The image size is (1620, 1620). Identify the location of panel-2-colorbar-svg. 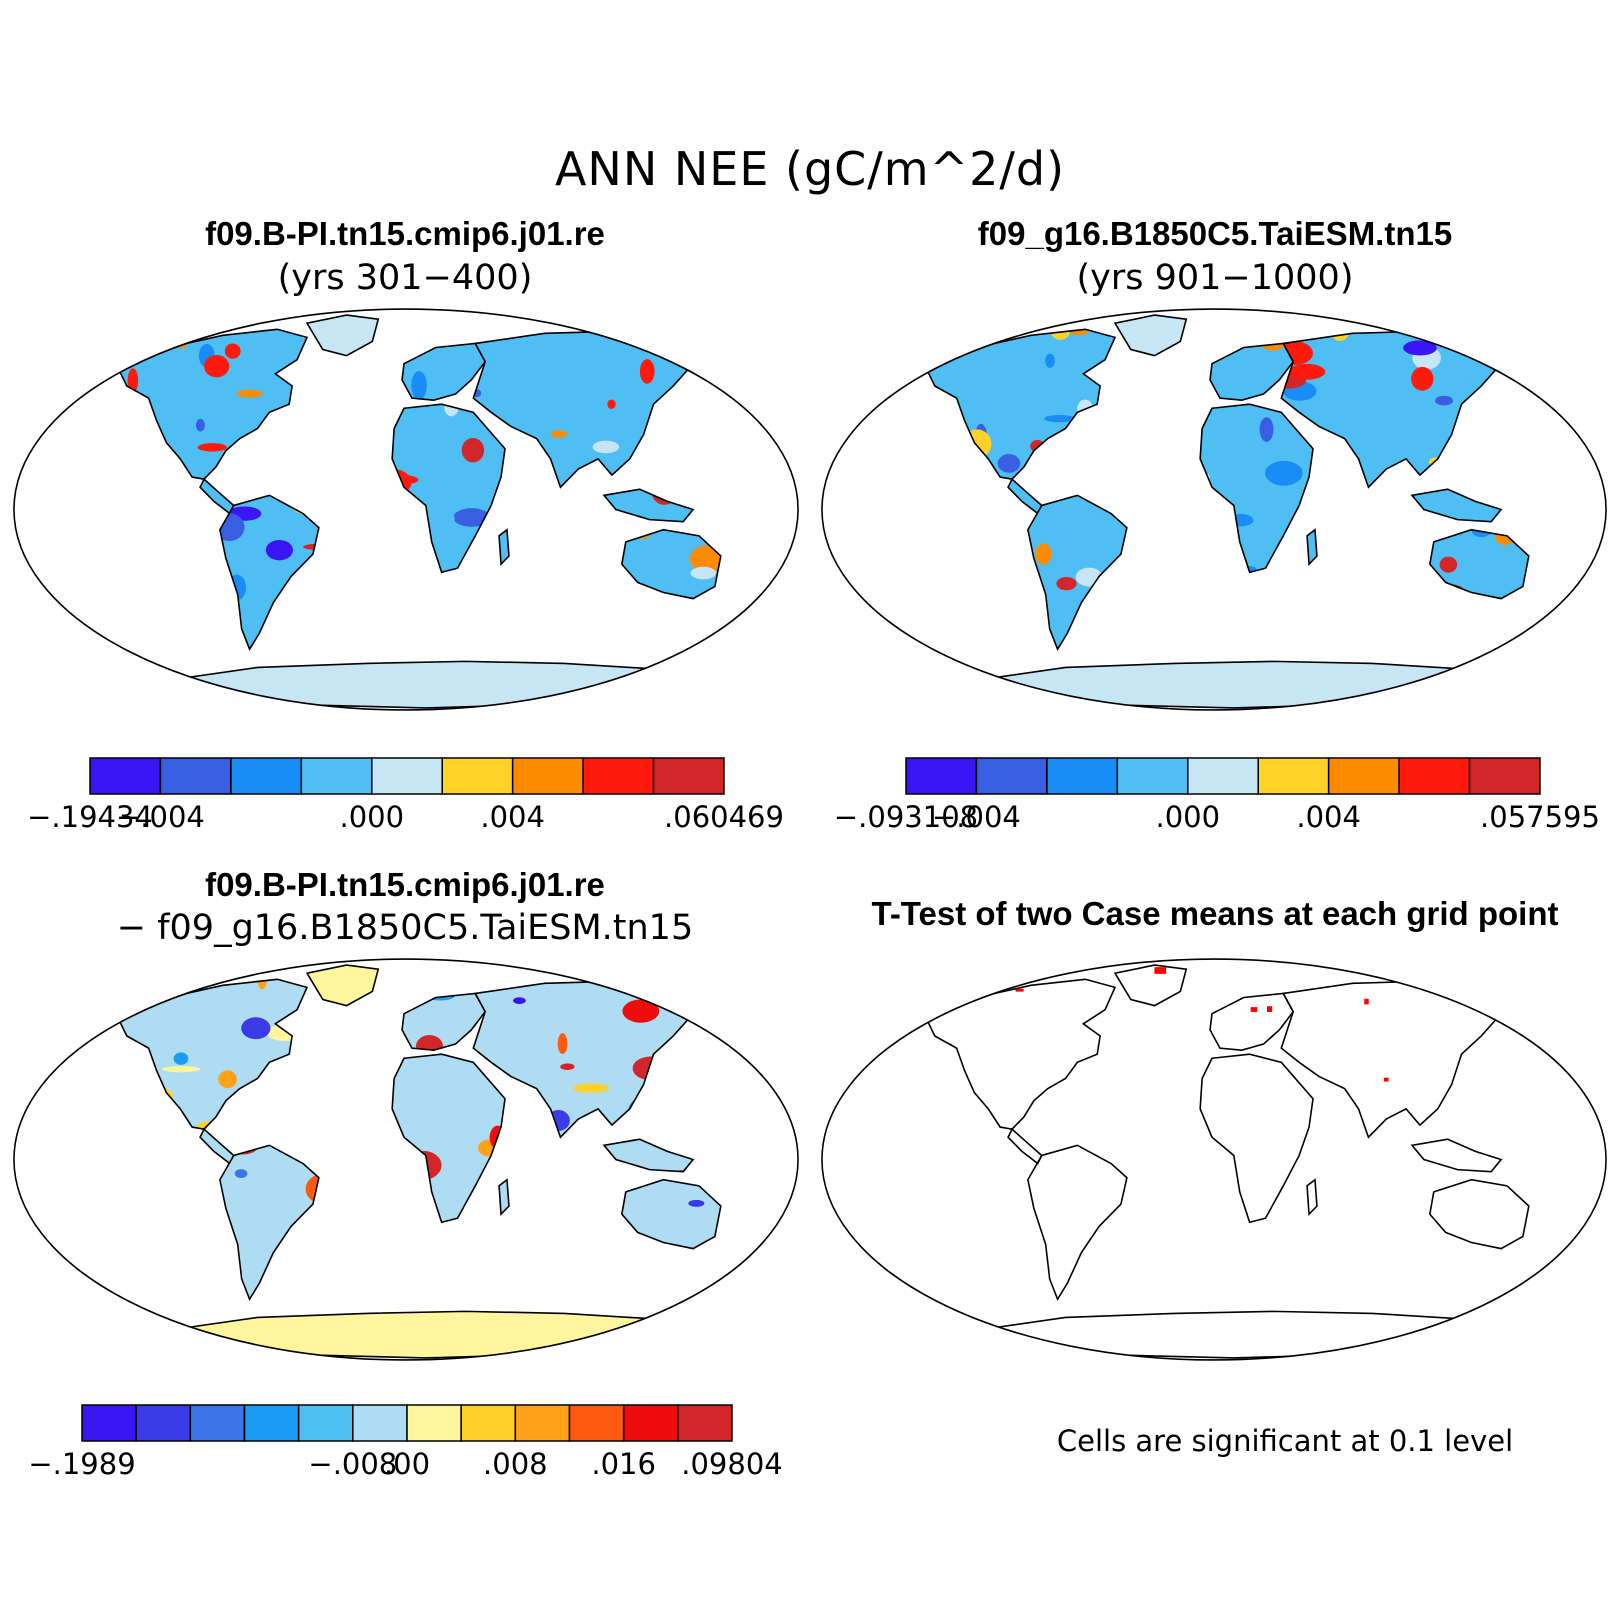
(1223, 776).